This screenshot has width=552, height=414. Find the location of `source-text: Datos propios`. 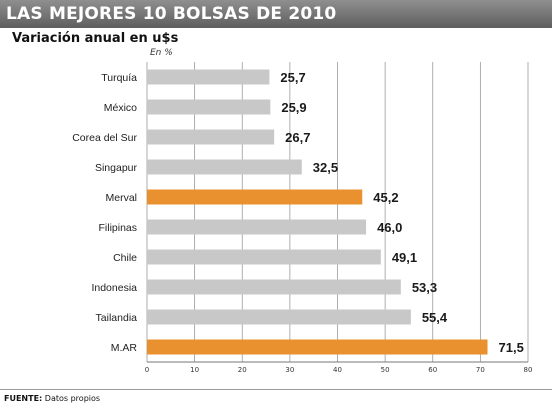

source-text: Datos propios is located at coordinates (72, 398).